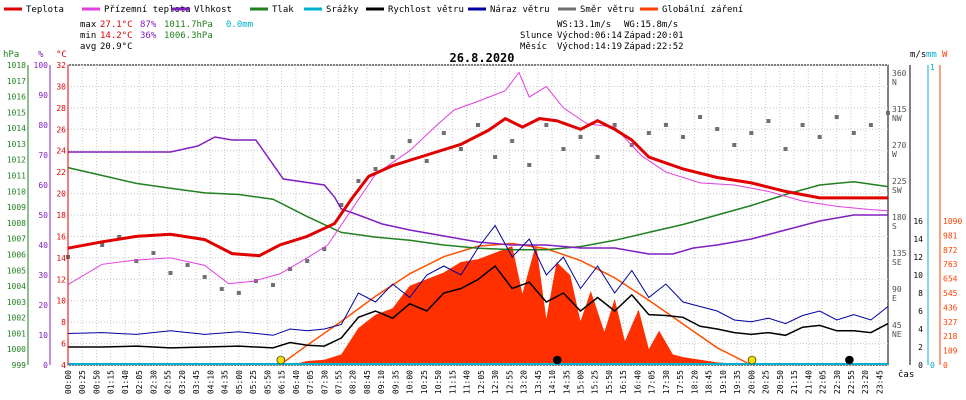 The width and height of the screenshot is (966, 400). What do you see at coordinates (41, 55) in the screenshot?
I see `axis-unit-pct: %` at bounding box center [41, 55].